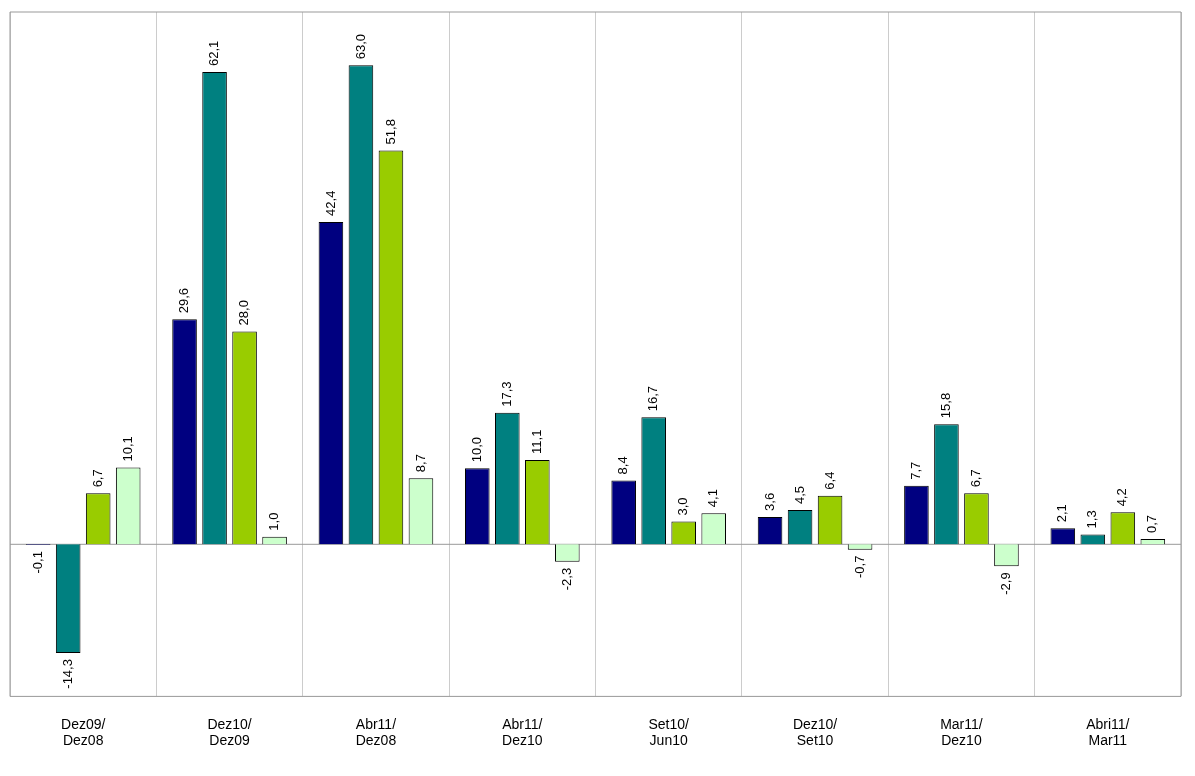 This screenshot has width=1195, height=776. What do you see at coordinates (522, 732) in the screenshot?
I see `x-tick-label: Abr11/Dez10` at bounding box center [522, 732].